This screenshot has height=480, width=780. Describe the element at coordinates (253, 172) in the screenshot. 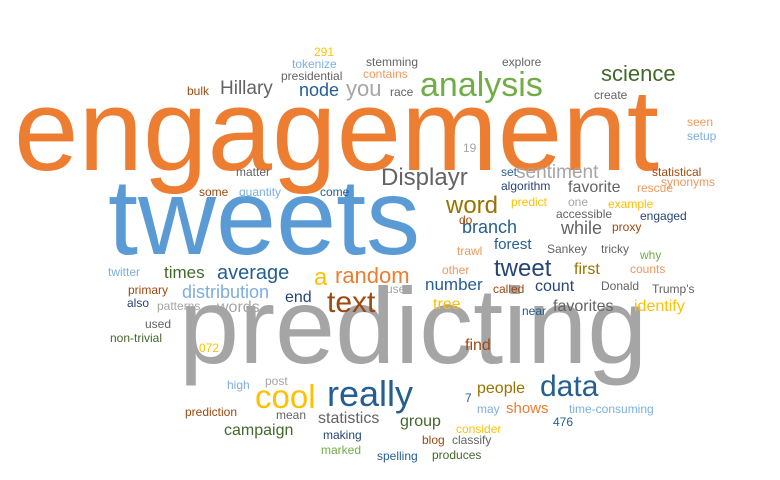

I see `cloud-word-matter: matter` at that location.